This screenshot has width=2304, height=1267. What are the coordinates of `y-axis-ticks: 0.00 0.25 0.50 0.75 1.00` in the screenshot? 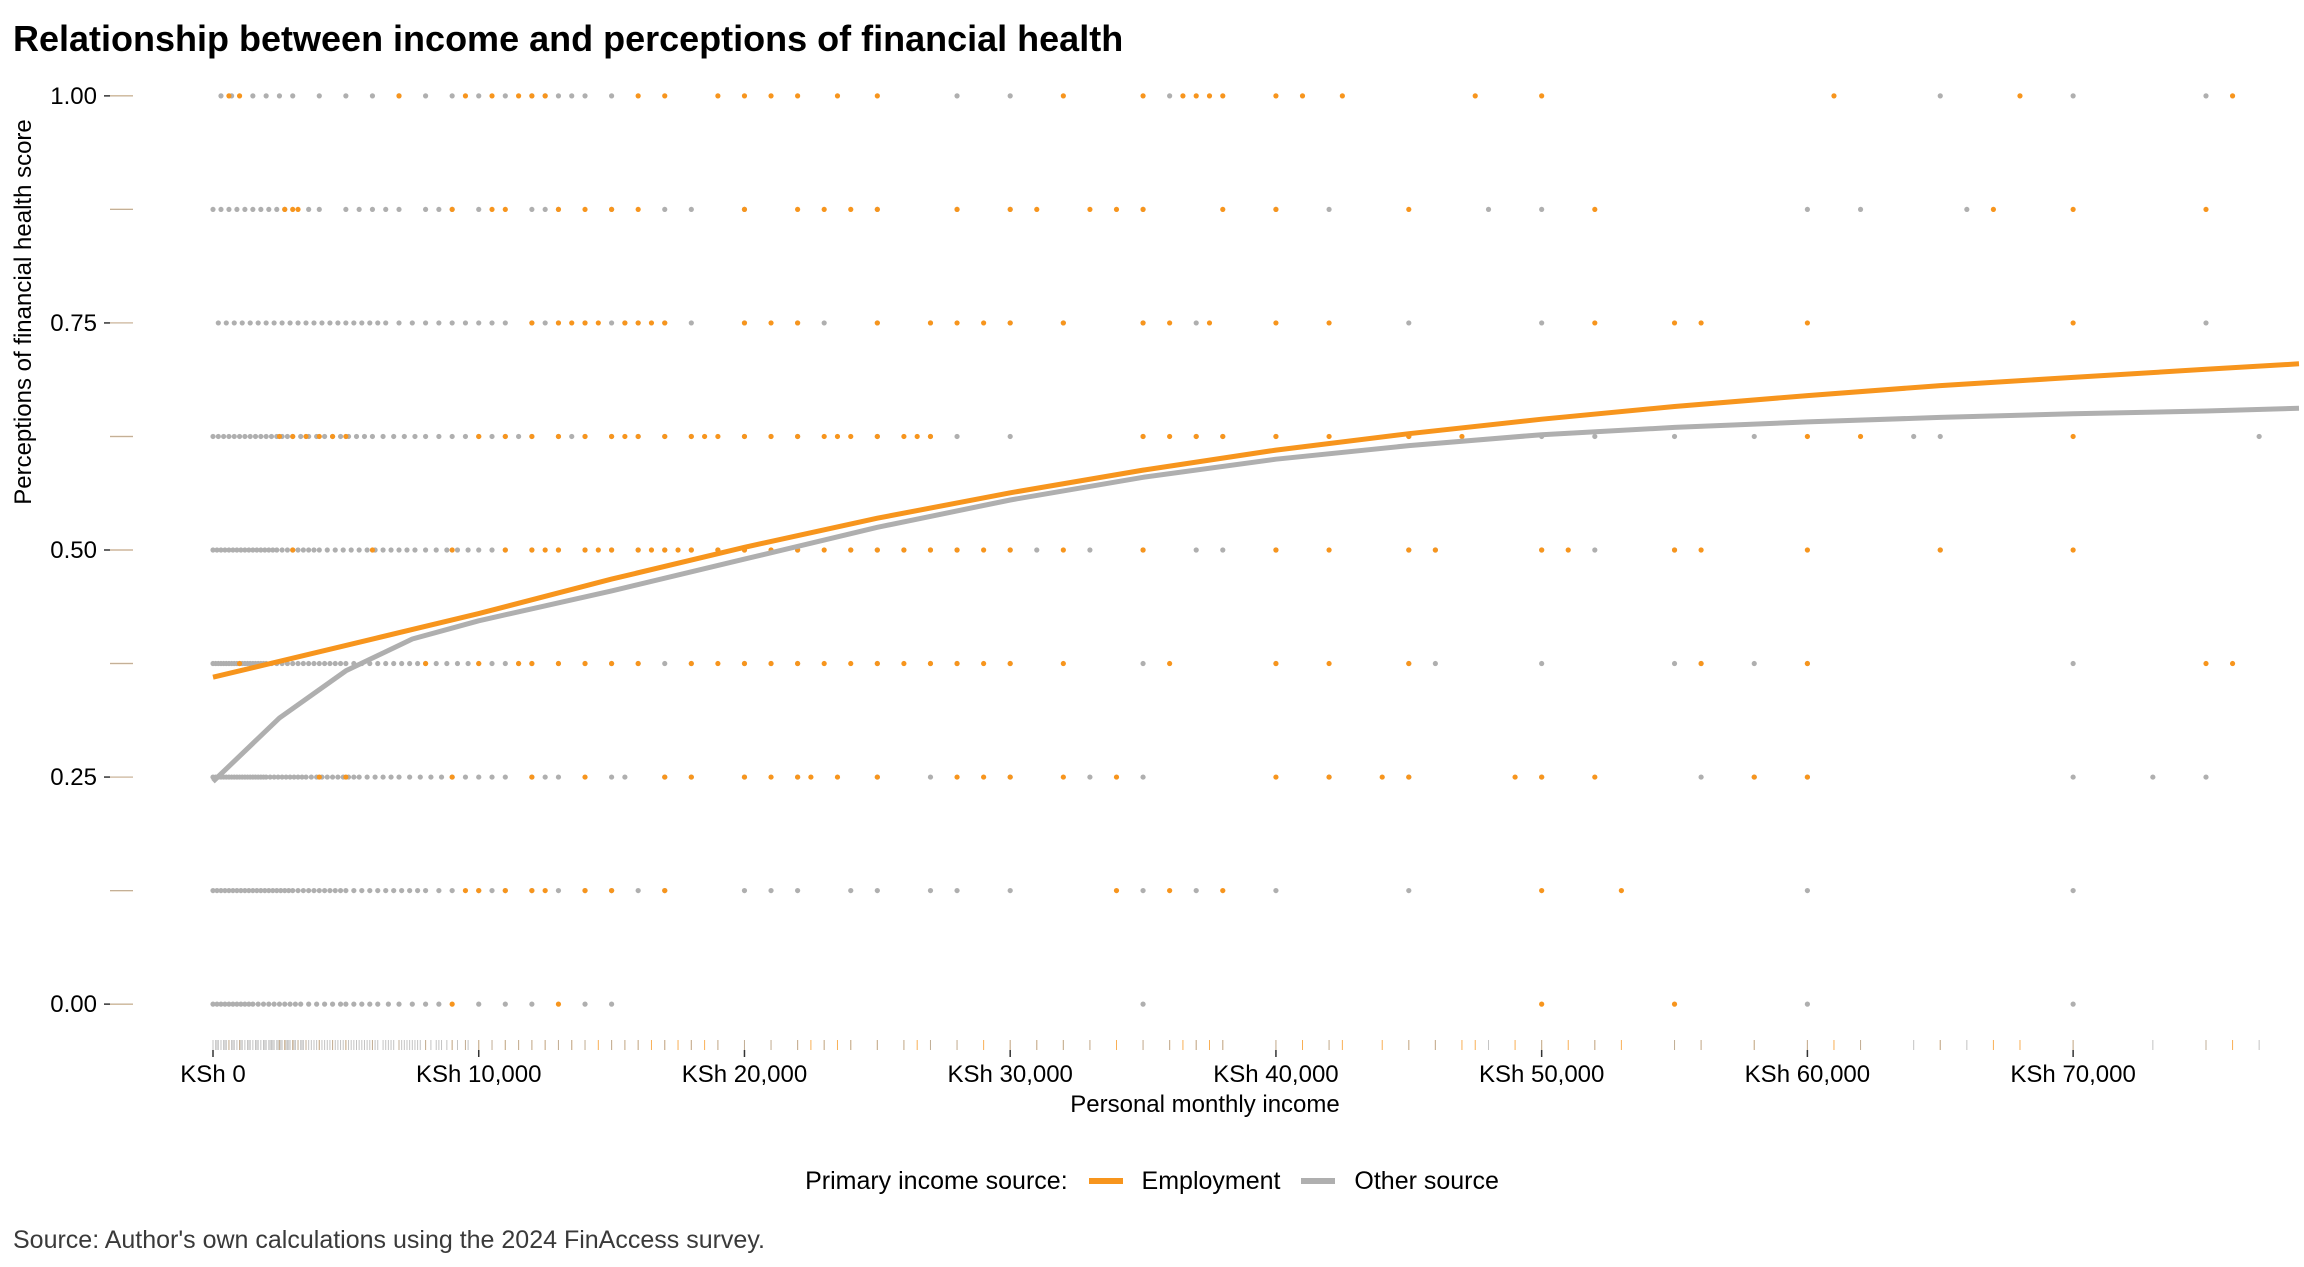 It's located at (80, 550).